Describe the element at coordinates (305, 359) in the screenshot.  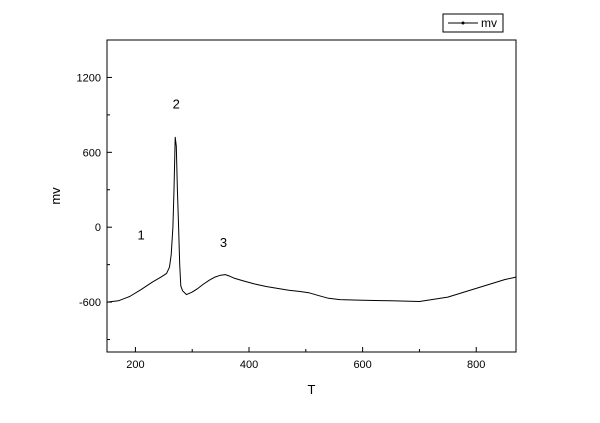
I see `x-axis-ticks: 200 400 600 800` at that location.